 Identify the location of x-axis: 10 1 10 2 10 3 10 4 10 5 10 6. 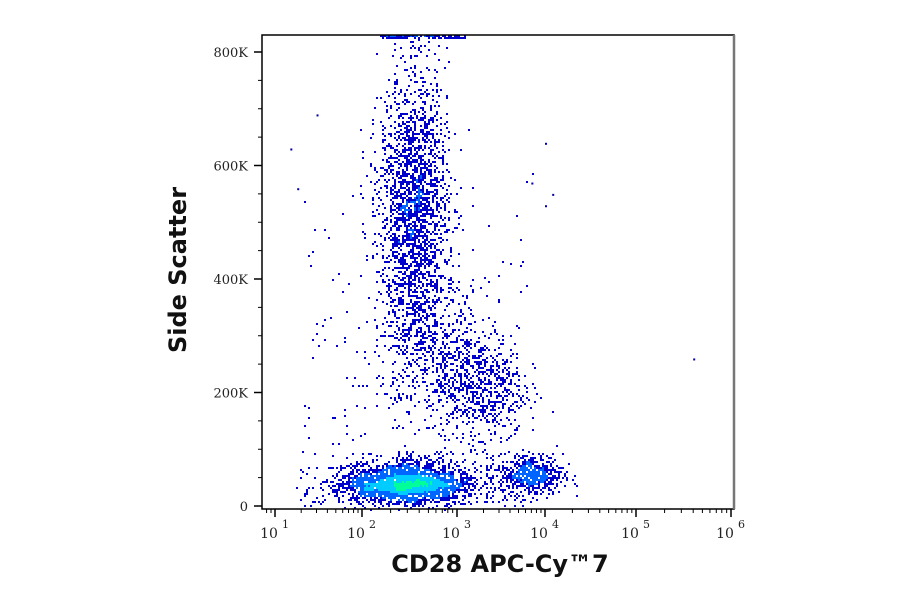
(502, 525).